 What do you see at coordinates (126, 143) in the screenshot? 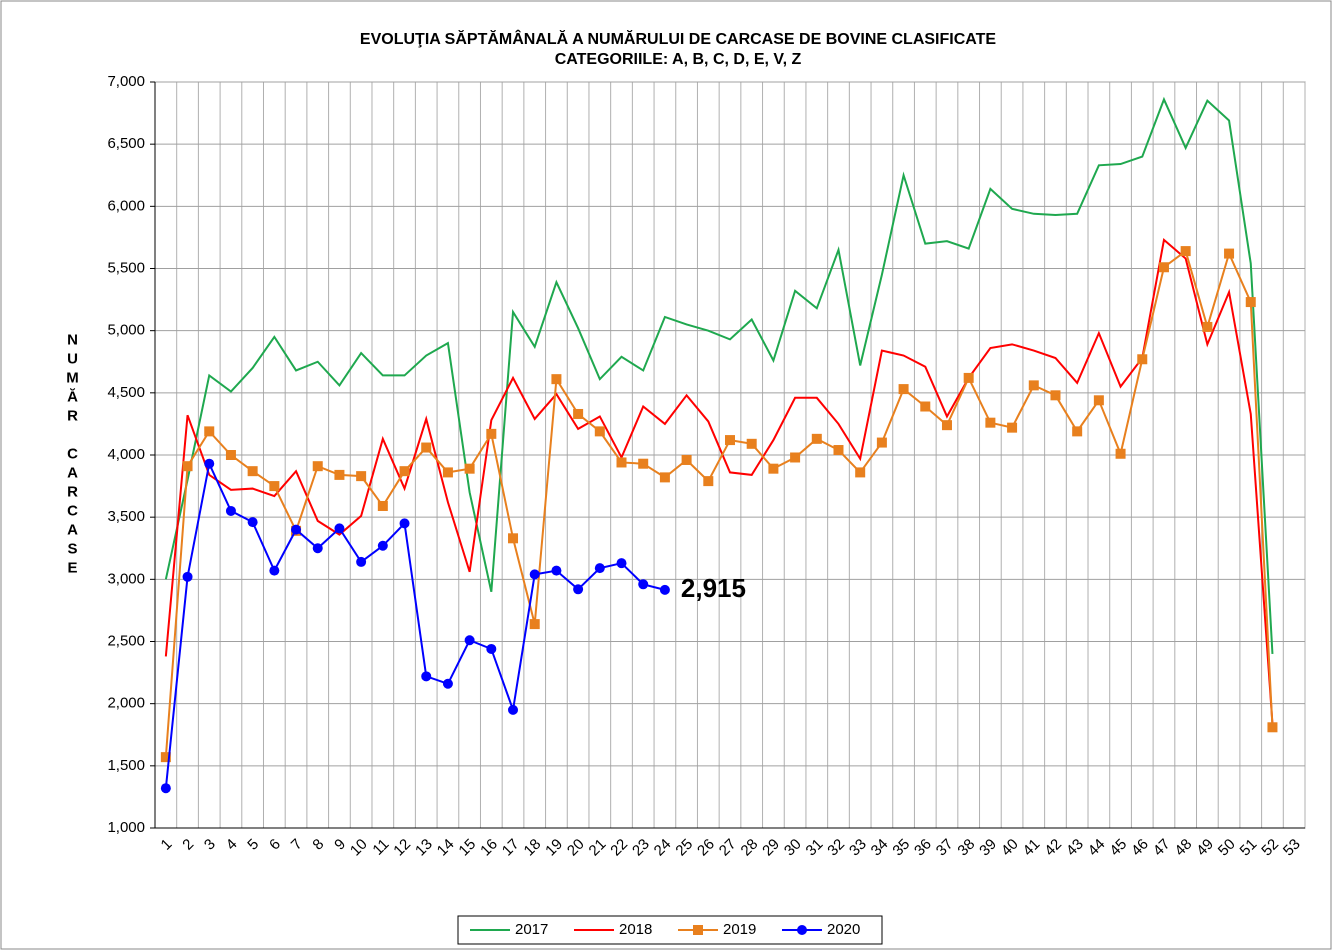
I see `y-tick-label: 6,500` at bounding box center [126, 143].